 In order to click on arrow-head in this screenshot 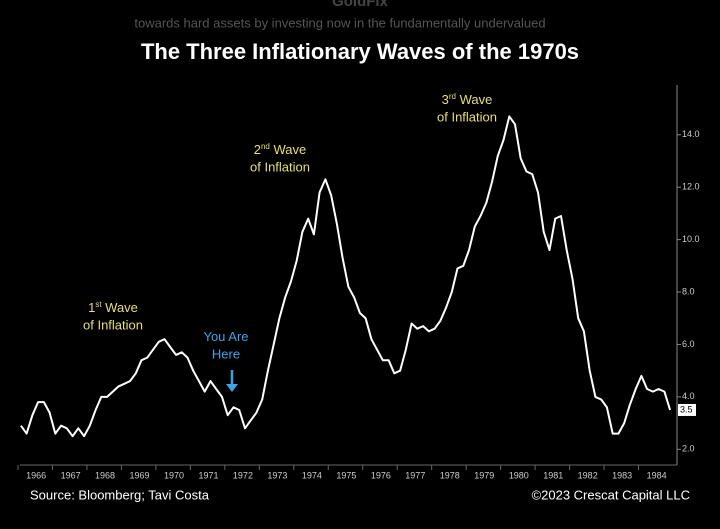, I will do `click(232, 388)`.